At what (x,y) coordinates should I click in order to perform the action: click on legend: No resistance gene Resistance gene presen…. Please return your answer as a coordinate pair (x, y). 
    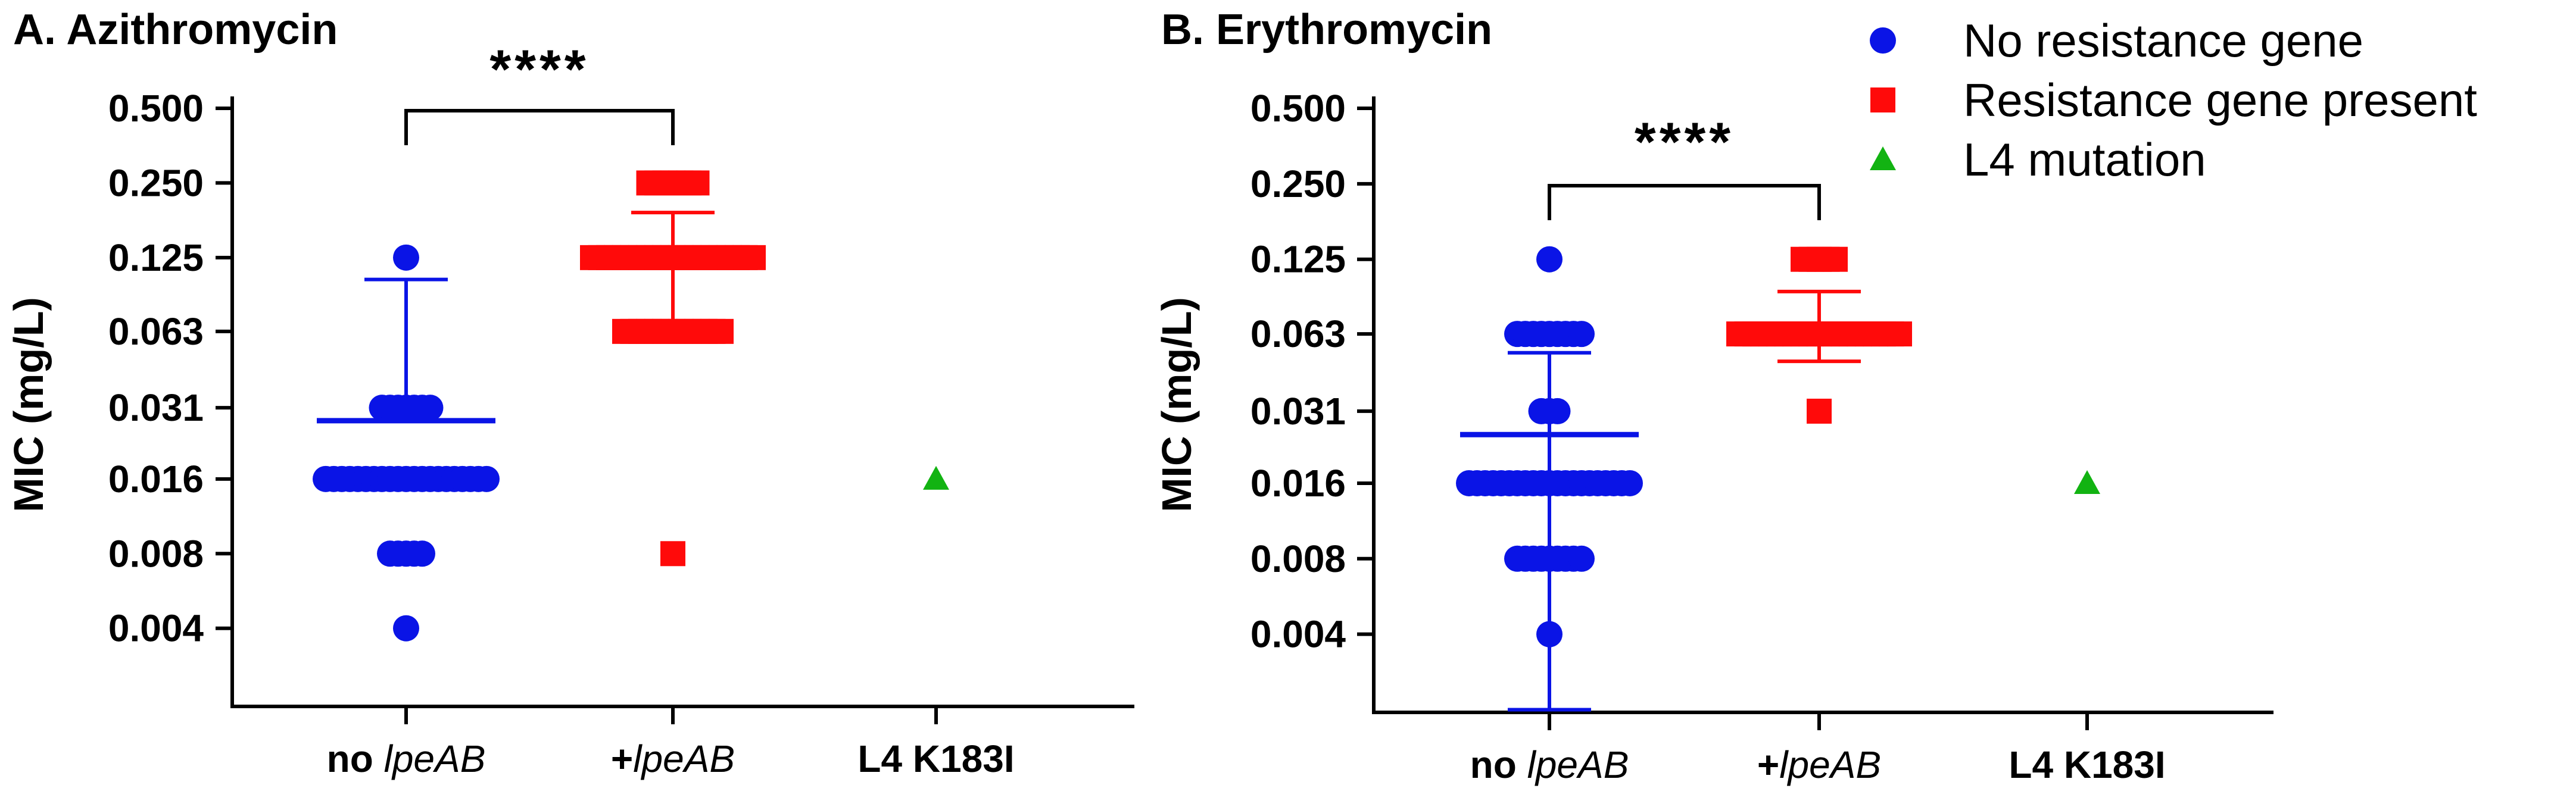
    Looking at the image, I should click on (2173, 100).